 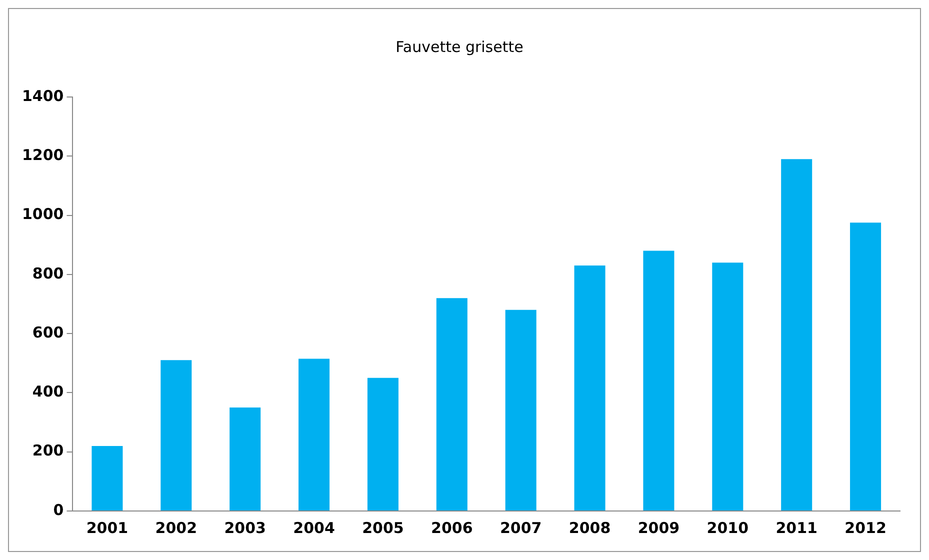 What do you see at coordinates (589, 527) in the screenshot?
I see `x-tick-label: 2008` at bounding box center [589, 527].